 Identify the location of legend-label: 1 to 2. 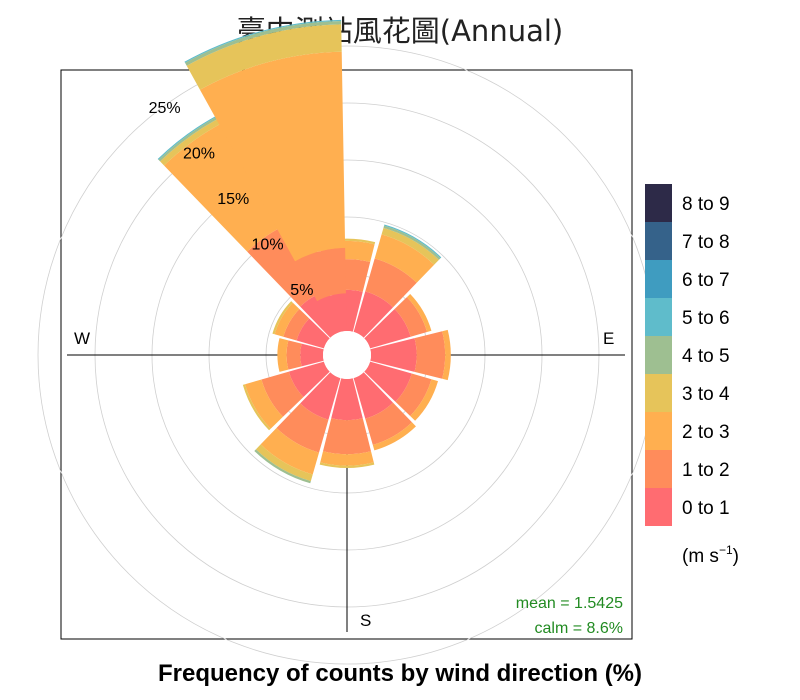
(706, 470).